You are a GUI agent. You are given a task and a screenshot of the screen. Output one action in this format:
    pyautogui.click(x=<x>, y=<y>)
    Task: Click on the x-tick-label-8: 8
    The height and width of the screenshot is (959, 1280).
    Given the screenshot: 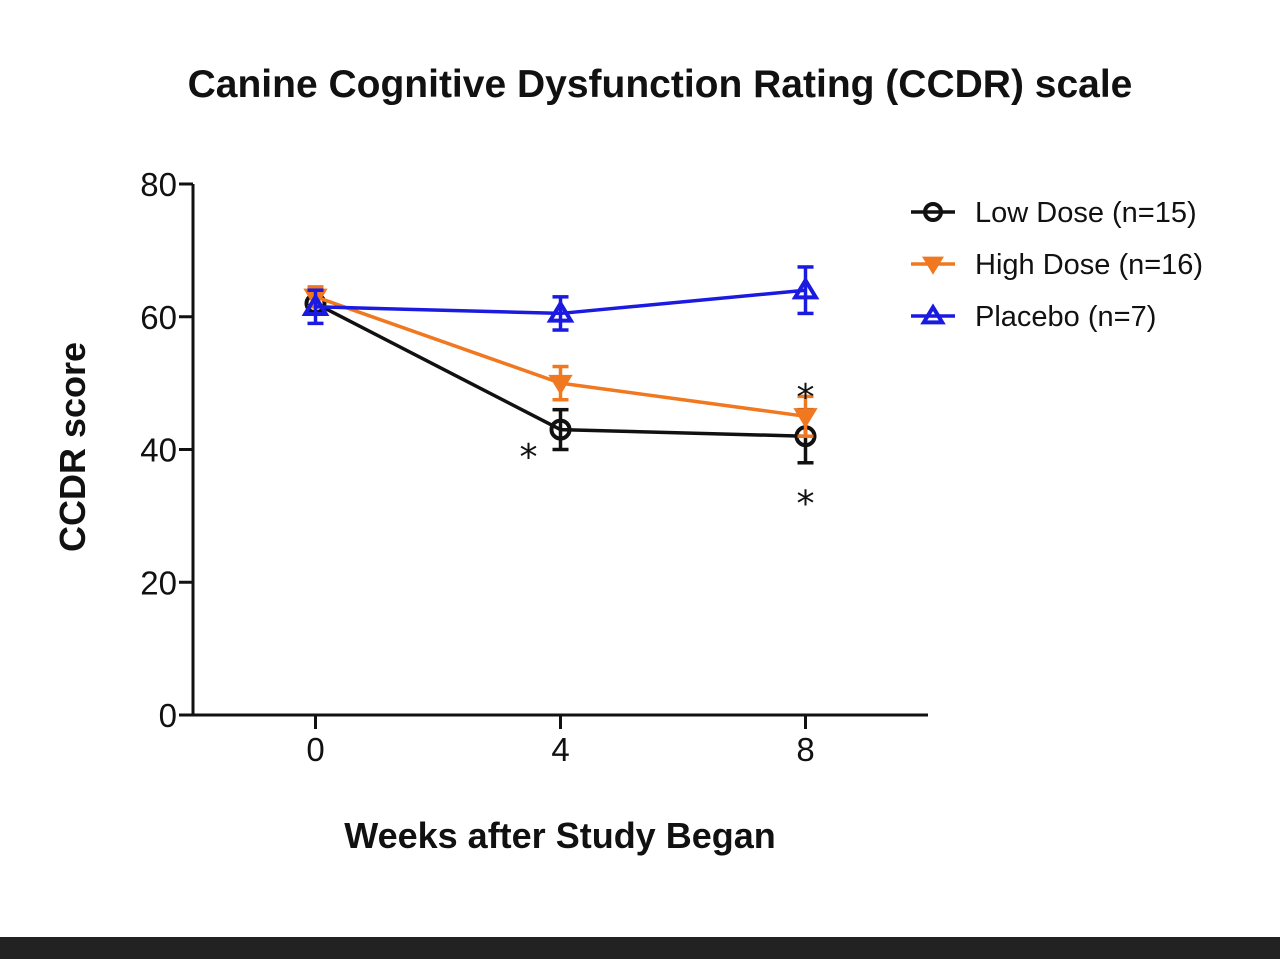 What is the action you would take?
    pyautogui.click(x=805, y=749)
    